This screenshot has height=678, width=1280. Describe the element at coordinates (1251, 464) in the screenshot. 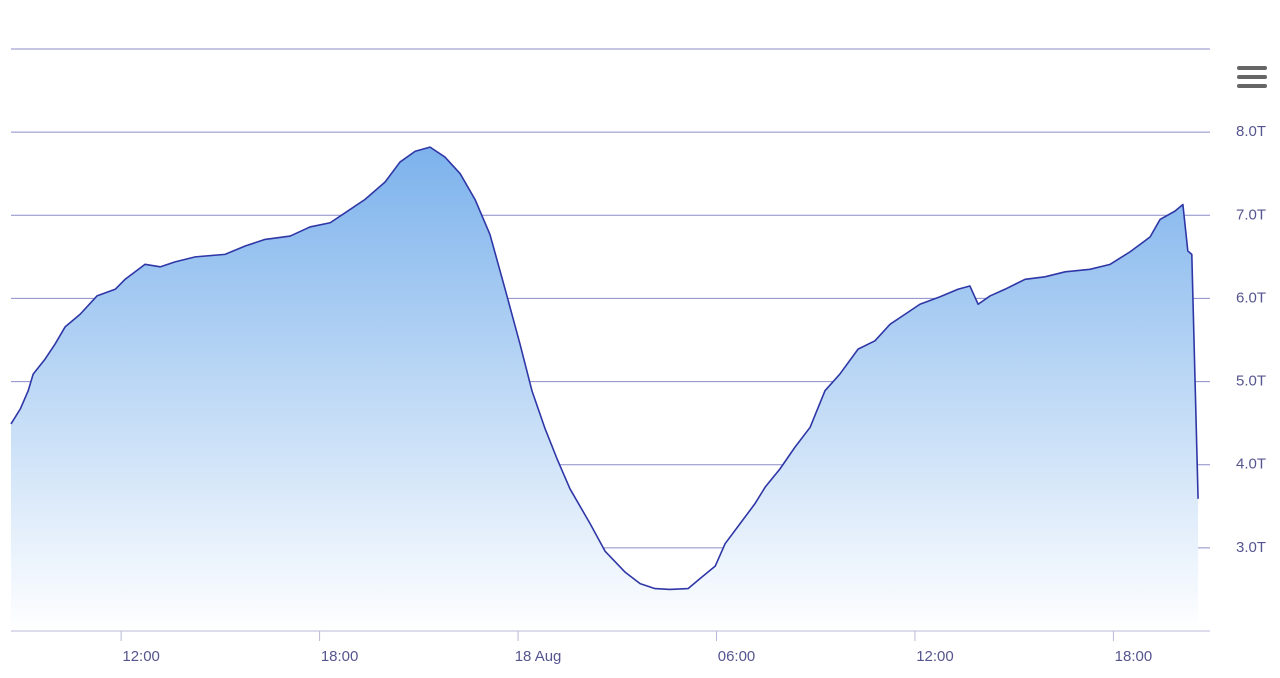

I see `y-tick-label: 4.0T` at that location.